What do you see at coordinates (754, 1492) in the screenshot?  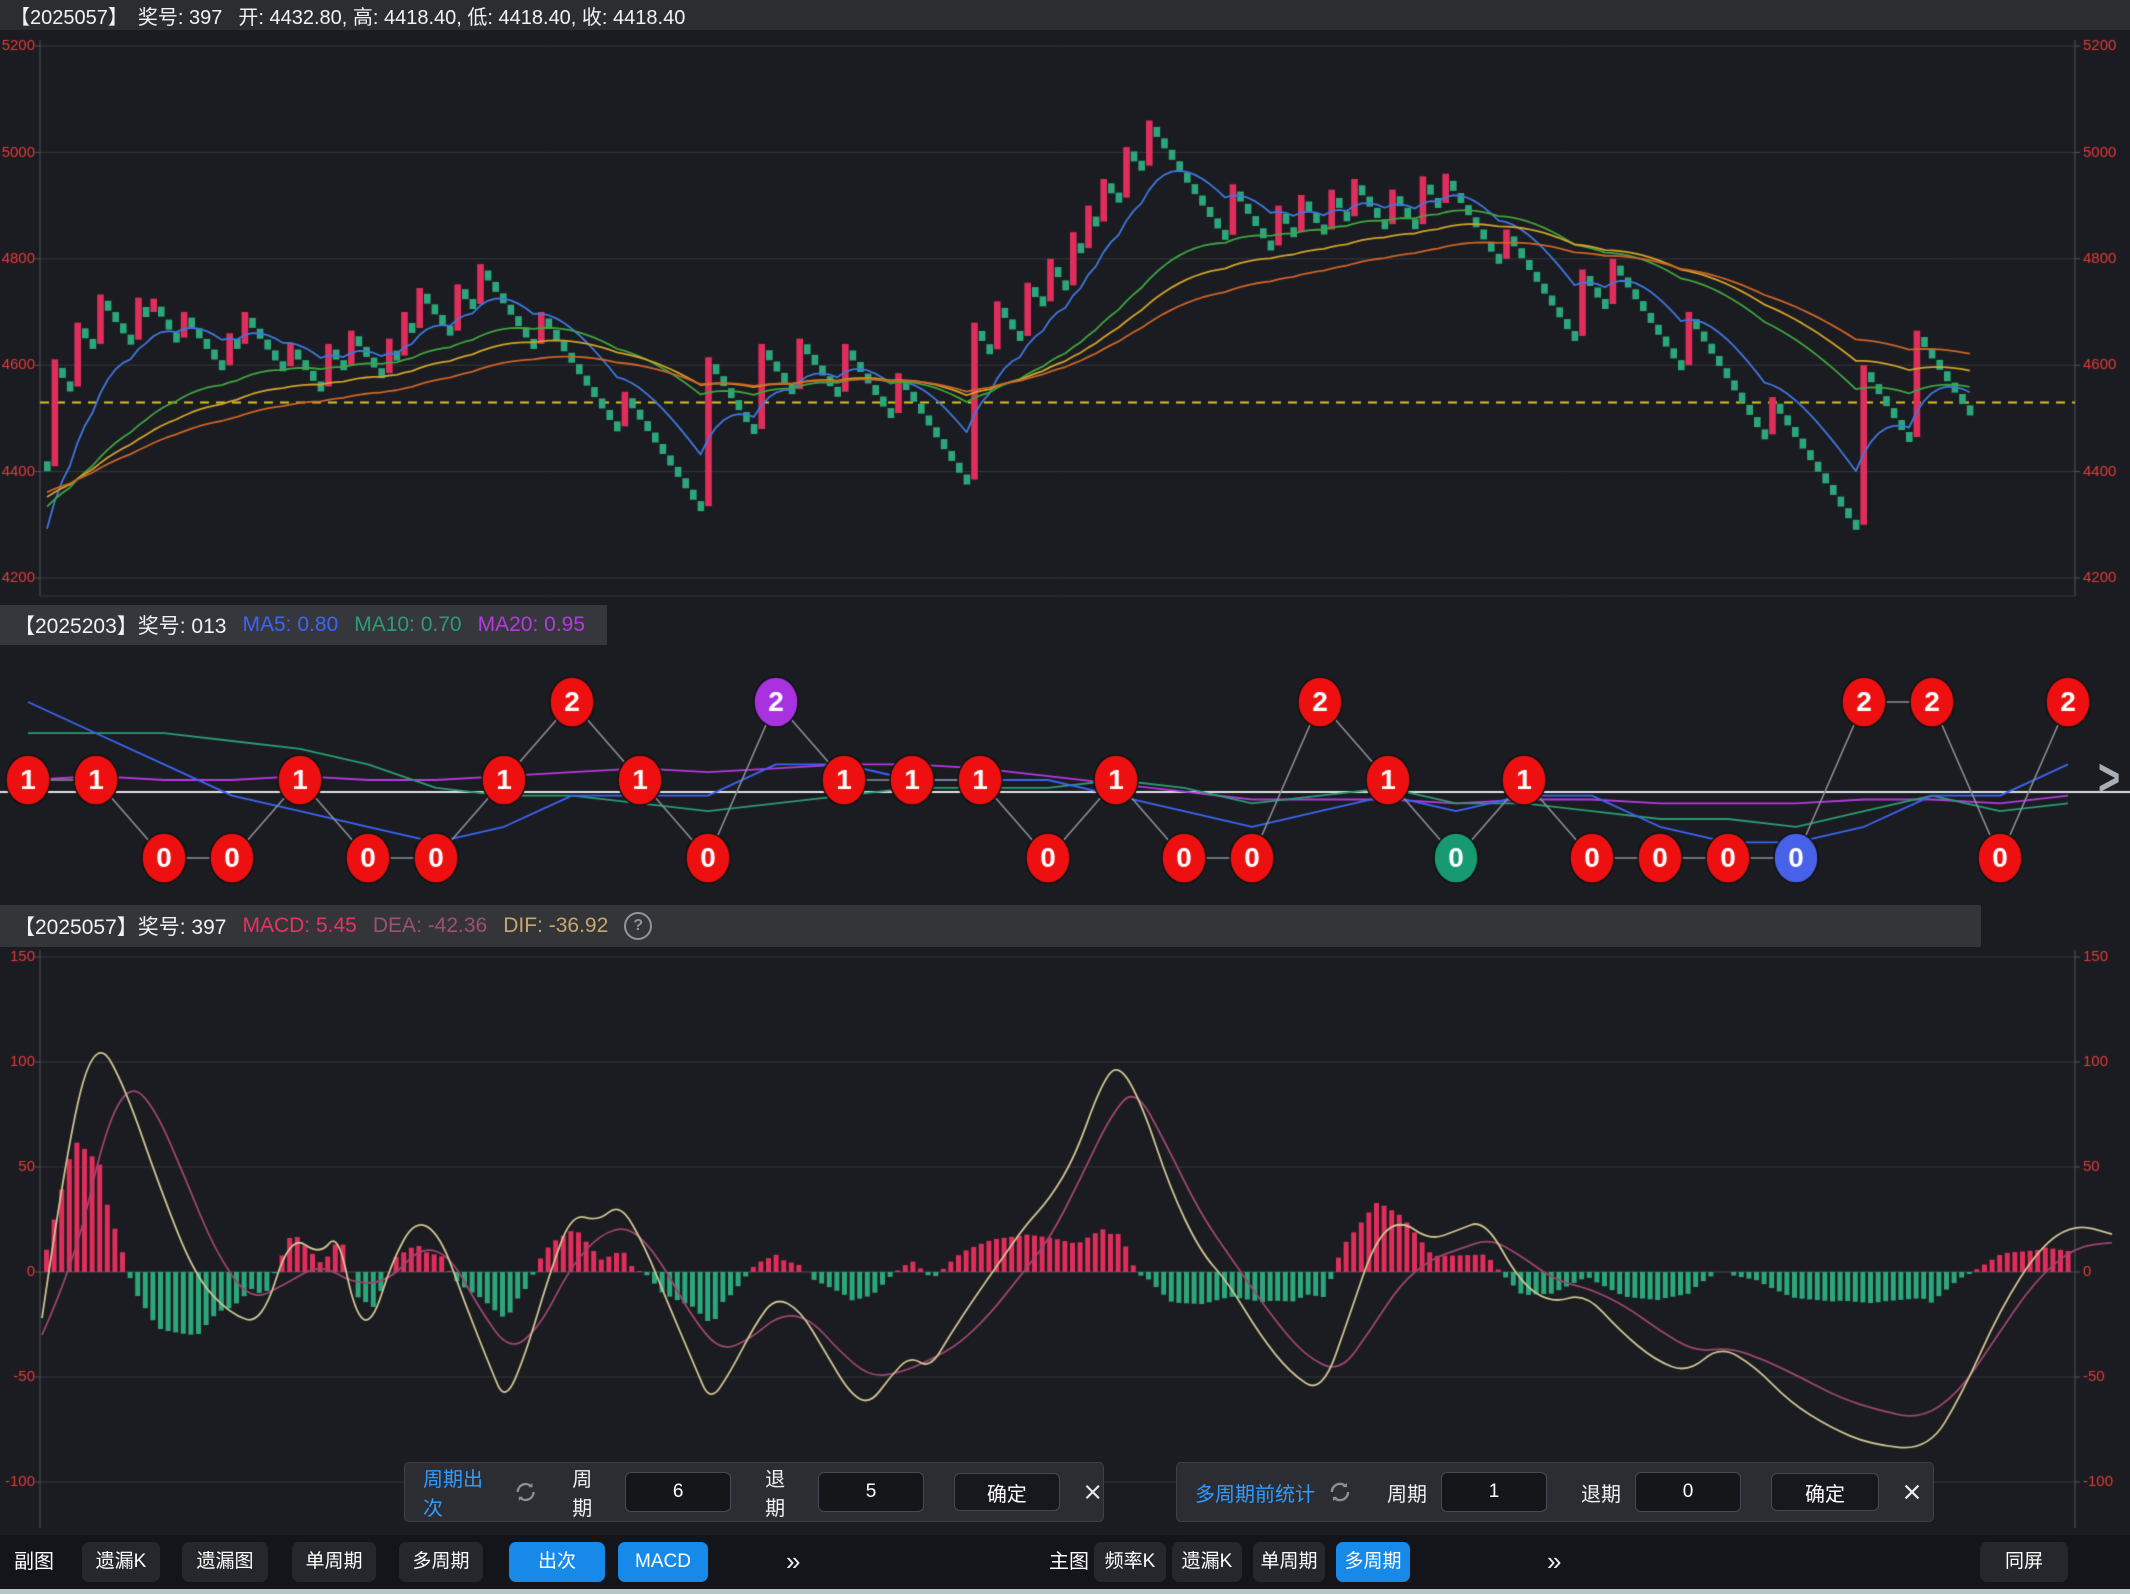 I see `cycle-settings-panel: 周期出次 周期 退期 确定` at bounding box center [754, 1492].